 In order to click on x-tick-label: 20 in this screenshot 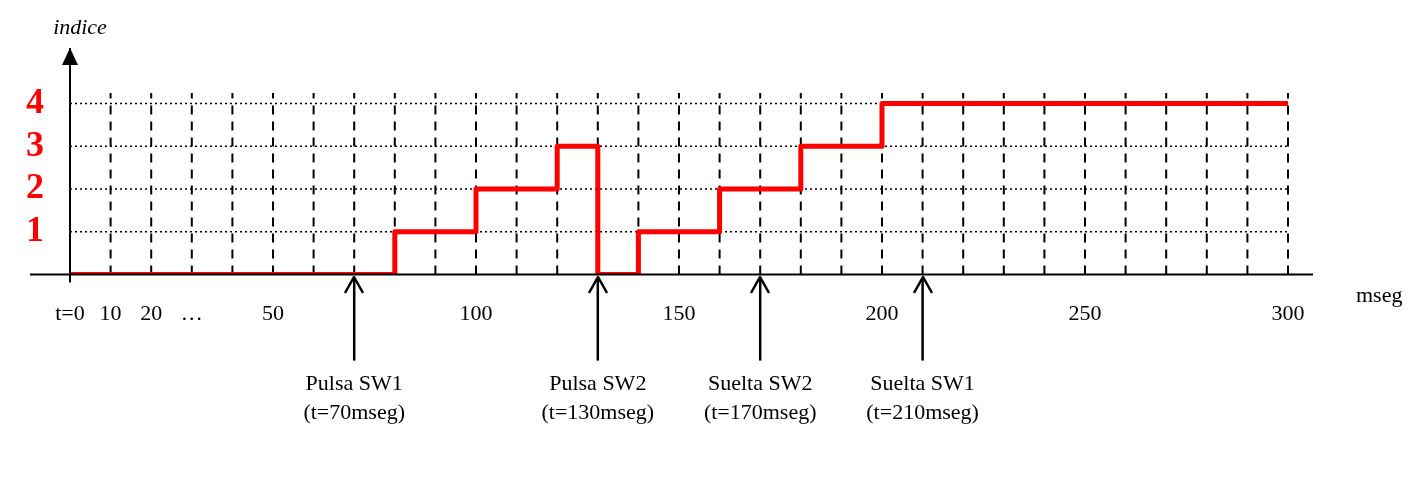, I will do `click(151, 312)`.